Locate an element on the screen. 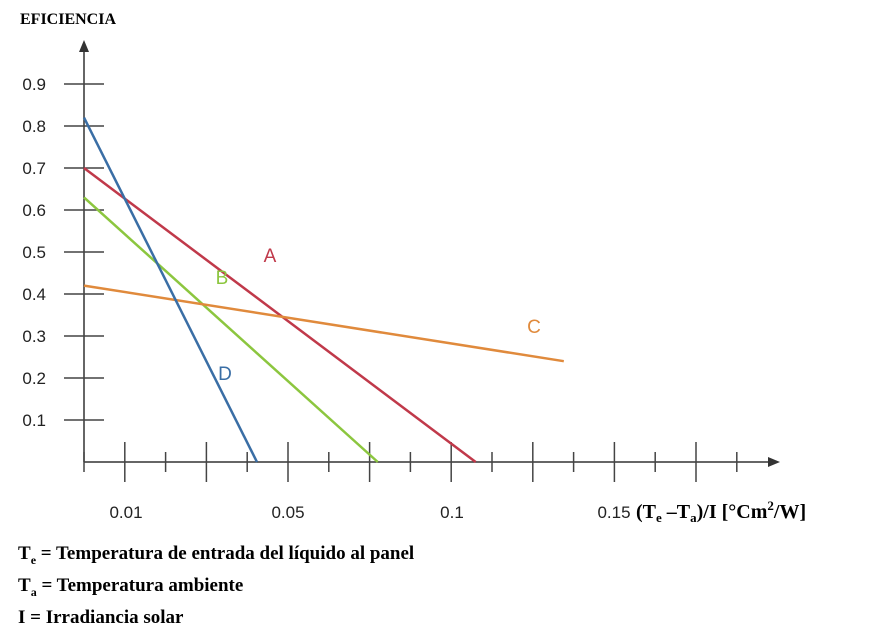  x-ticks: 0.01 0.05 0.1 0.15 is located at coordinates (410, 482).